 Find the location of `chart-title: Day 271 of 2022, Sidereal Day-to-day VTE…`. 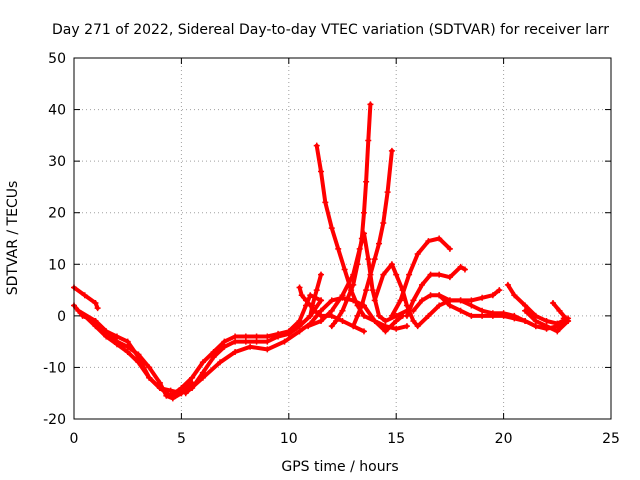

chart-title: Day 271 of 2022, Sidereal Day-to-day VTE… is located at coordinates (330, 30).